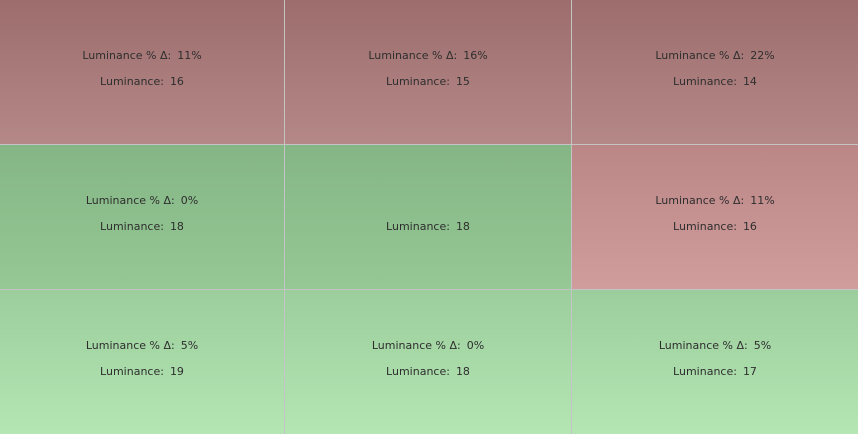  Describe the element at coordinates (428, 217) in the screenshot. I see `cell: Luminance: 18` at that location.